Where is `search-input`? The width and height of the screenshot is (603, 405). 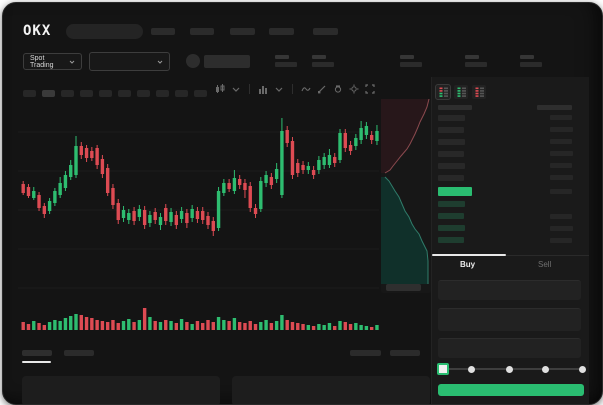
search-input is located at coordinates (104, 31).